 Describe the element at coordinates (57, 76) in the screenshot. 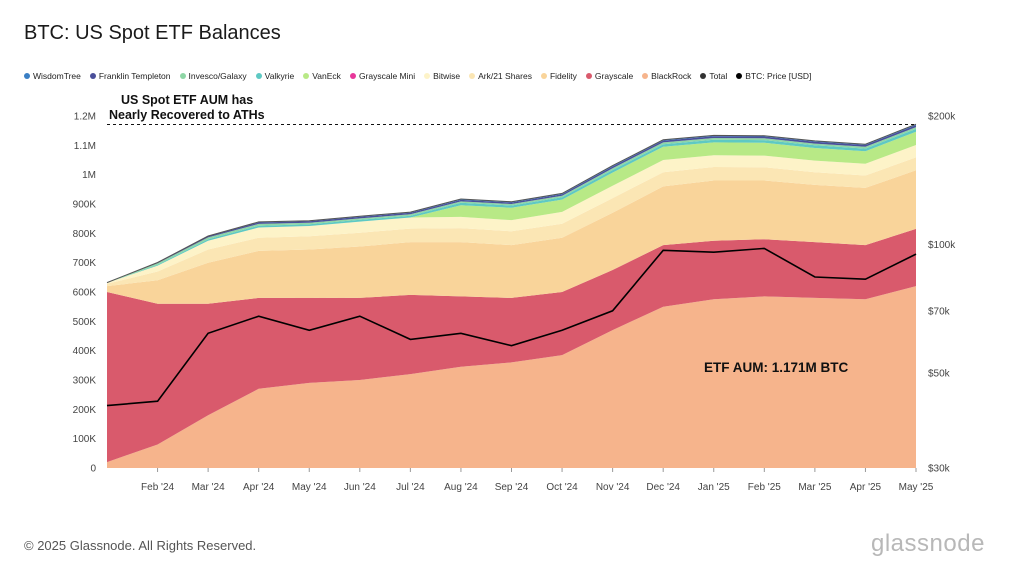

I see `legend-label: WisdomTree` at that location.